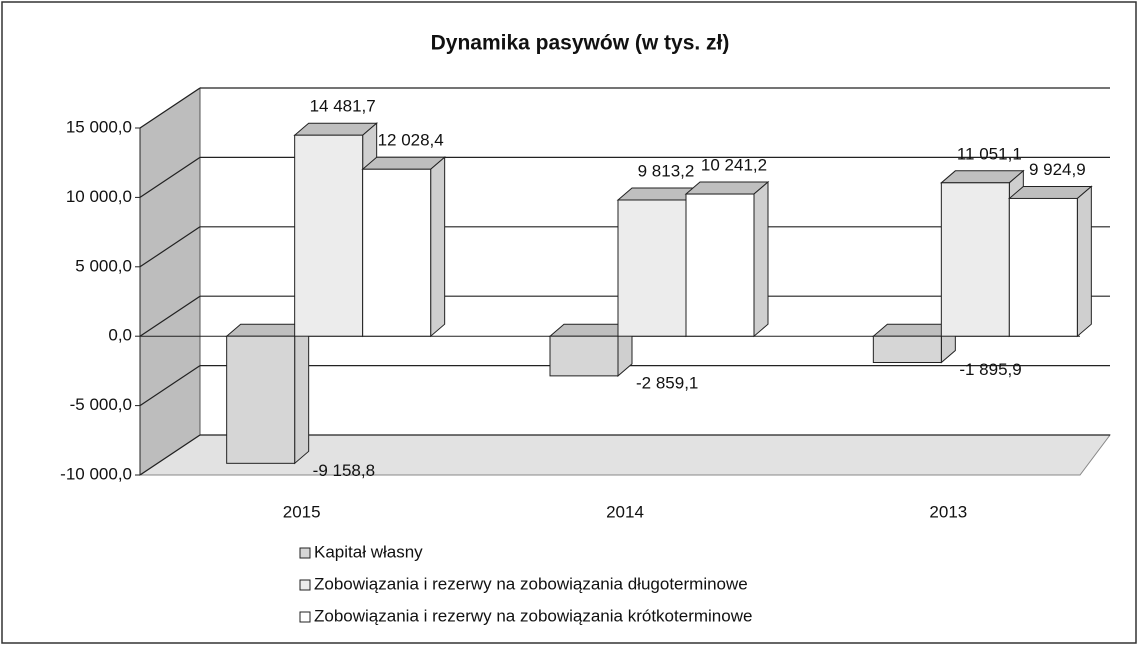 This screenshot has width=1138, height=650. I want to click on data-label: -9 158,8, so click(344, 470).